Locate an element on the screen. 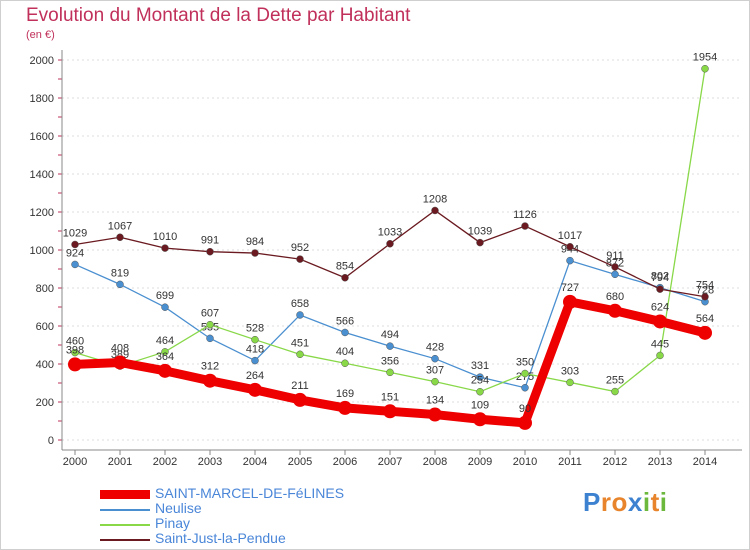  data-label: 658 is located at coordinates (300, 304).